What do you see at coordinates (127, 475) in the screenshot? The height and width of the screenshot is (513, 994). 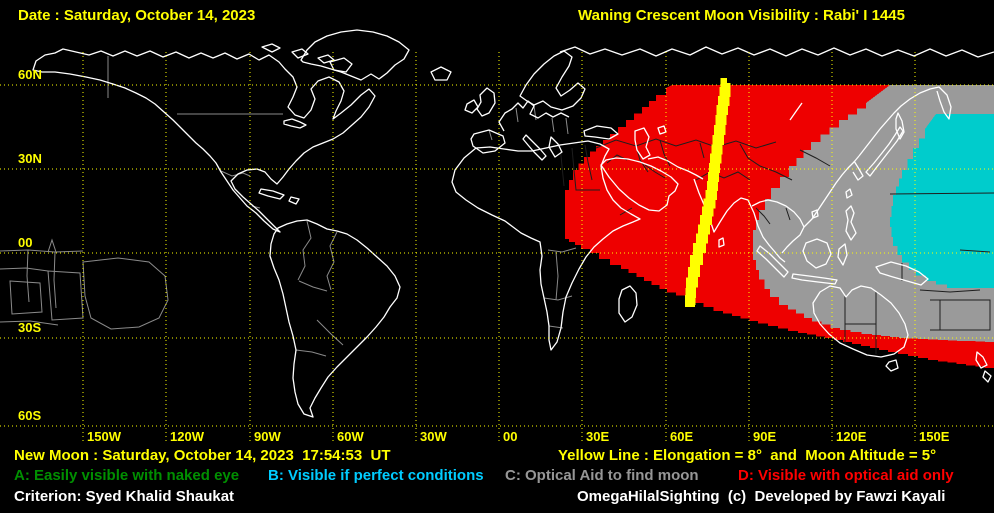 I see `legend-item-a: A: Easily visible with naked eye` at bounding box center [127, 475].